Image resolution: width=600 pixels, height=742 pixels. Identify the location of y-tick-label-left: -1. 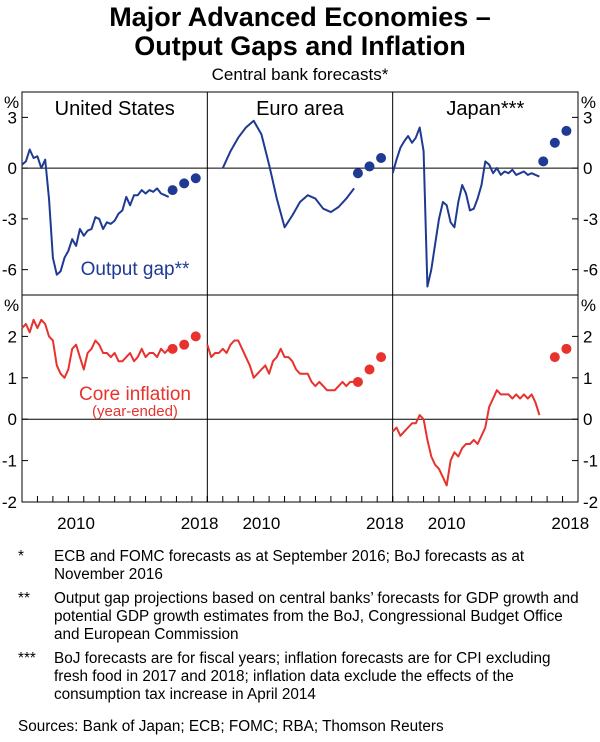
(9, 461).